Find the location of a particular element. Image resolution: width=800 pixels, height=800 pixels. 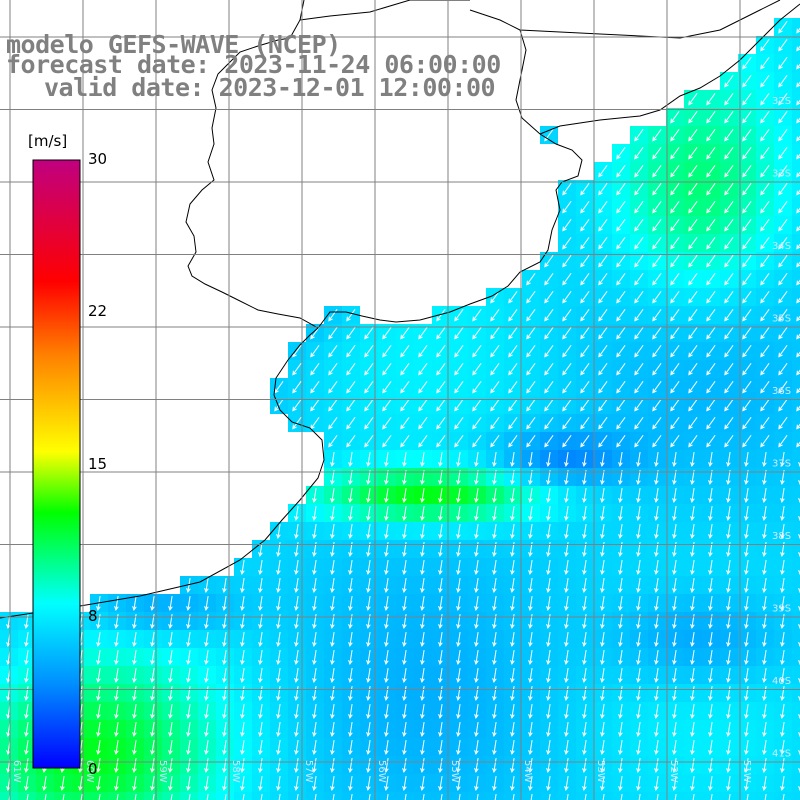

lon-label: 54W is located at coordinates (527, 771).